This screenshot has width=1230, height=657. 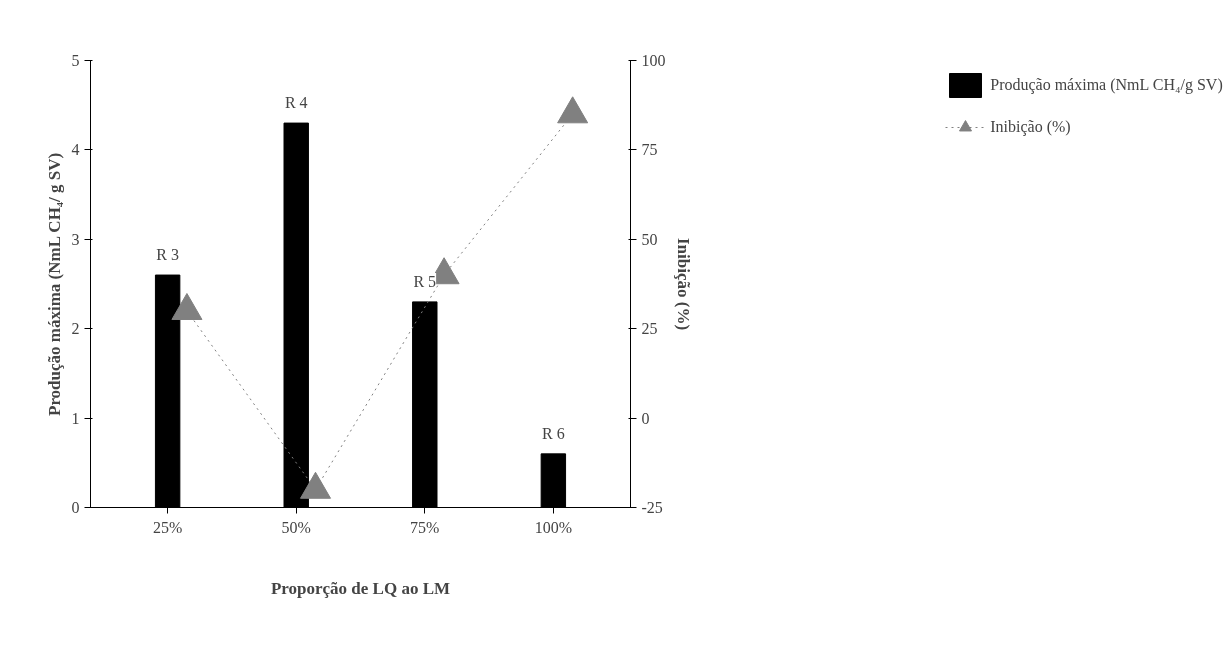 What do you see at coordinates (296, 527) in the screenshot?
I see `x-tick-label: 50%` at bounding box center [296, 527].